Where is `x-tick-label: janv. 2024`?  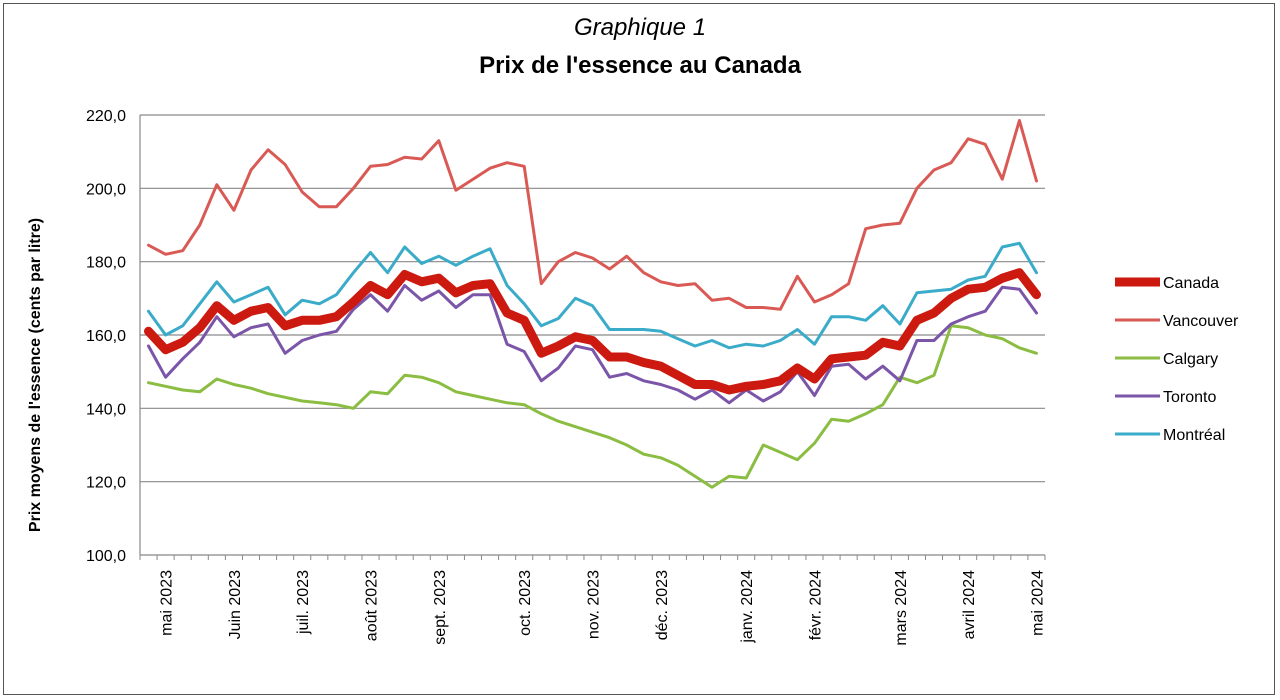
x-tick-label: janv. 2024 is located at coordinates (747, 607).